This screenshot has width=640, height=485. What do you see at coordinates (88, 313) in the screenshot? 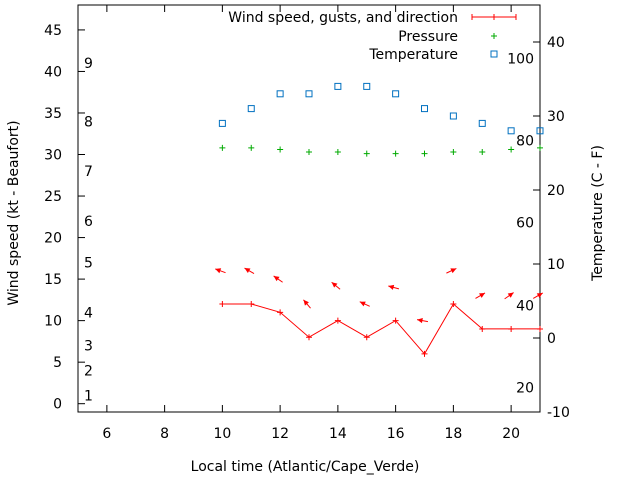
I see `beaufort-label: 4` at bounding box center [88, 313].